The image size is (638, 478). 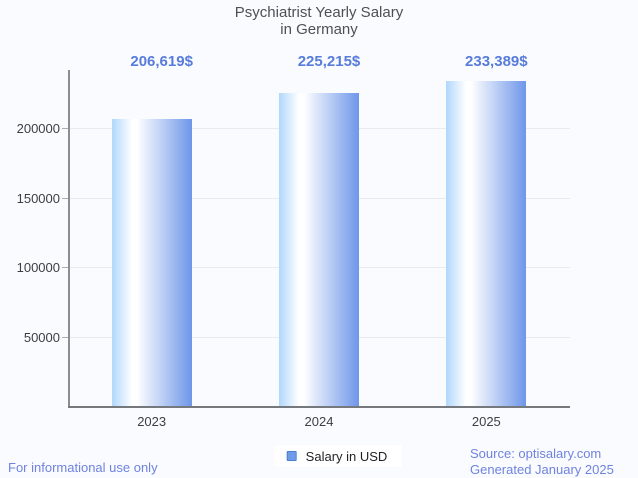 What do you see at coordinates (319, 12) in the screenshot?
I see `chart-title-line1: Psychiatrist Yearly Salary` at bounding box center [319, 12].